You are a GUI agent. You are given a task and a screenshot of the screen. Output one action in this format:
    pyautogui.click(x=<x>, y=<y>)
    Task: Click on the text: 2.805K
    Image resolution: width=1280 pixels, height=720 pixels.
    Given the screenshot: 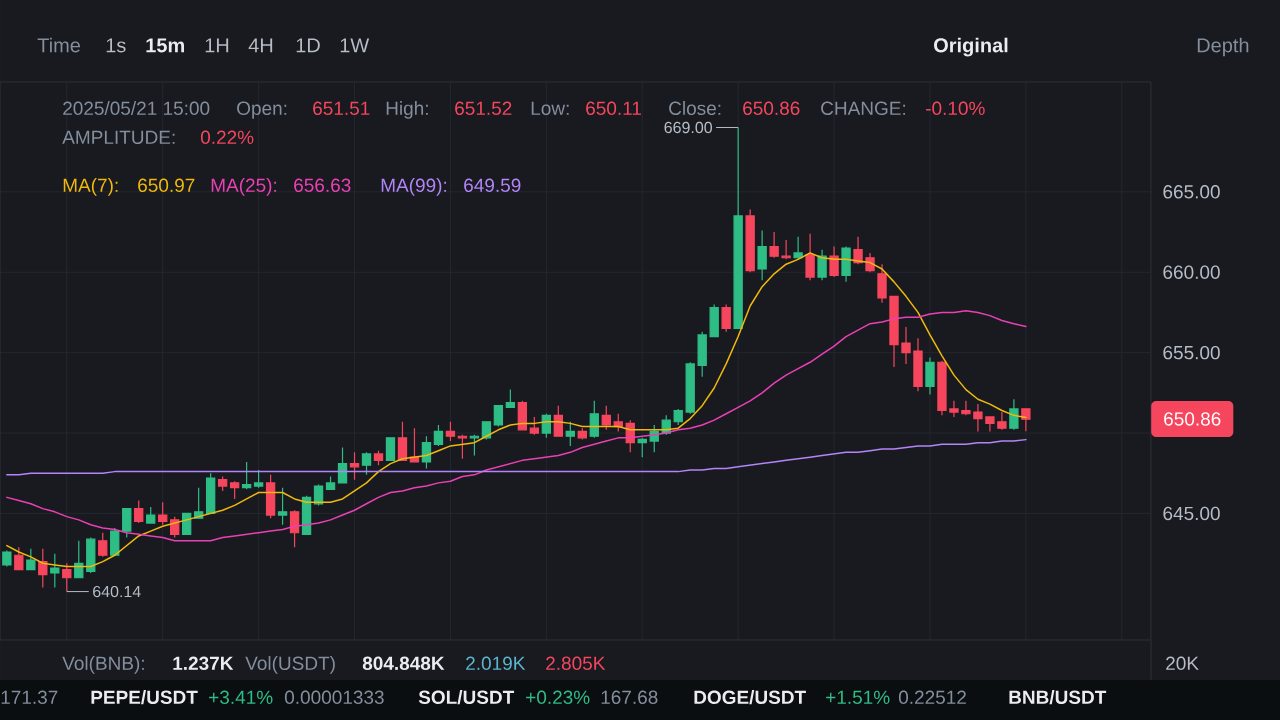 What is the action you would take?
    pyautogui.click(x=576, y=663)
    